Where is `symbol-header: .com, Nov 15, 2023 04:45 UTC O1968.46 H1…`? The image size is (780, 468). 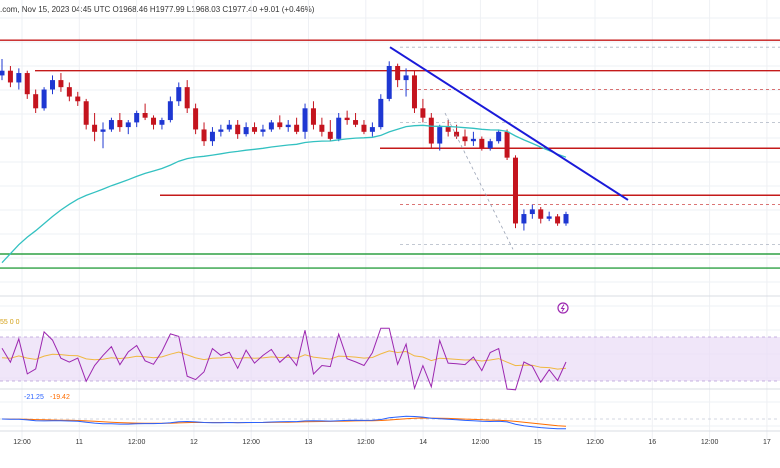
symbol-header: .com, Nov 15, 2023 04:45 UTC O1968.46 H1… is located at coordinates (157, 9).